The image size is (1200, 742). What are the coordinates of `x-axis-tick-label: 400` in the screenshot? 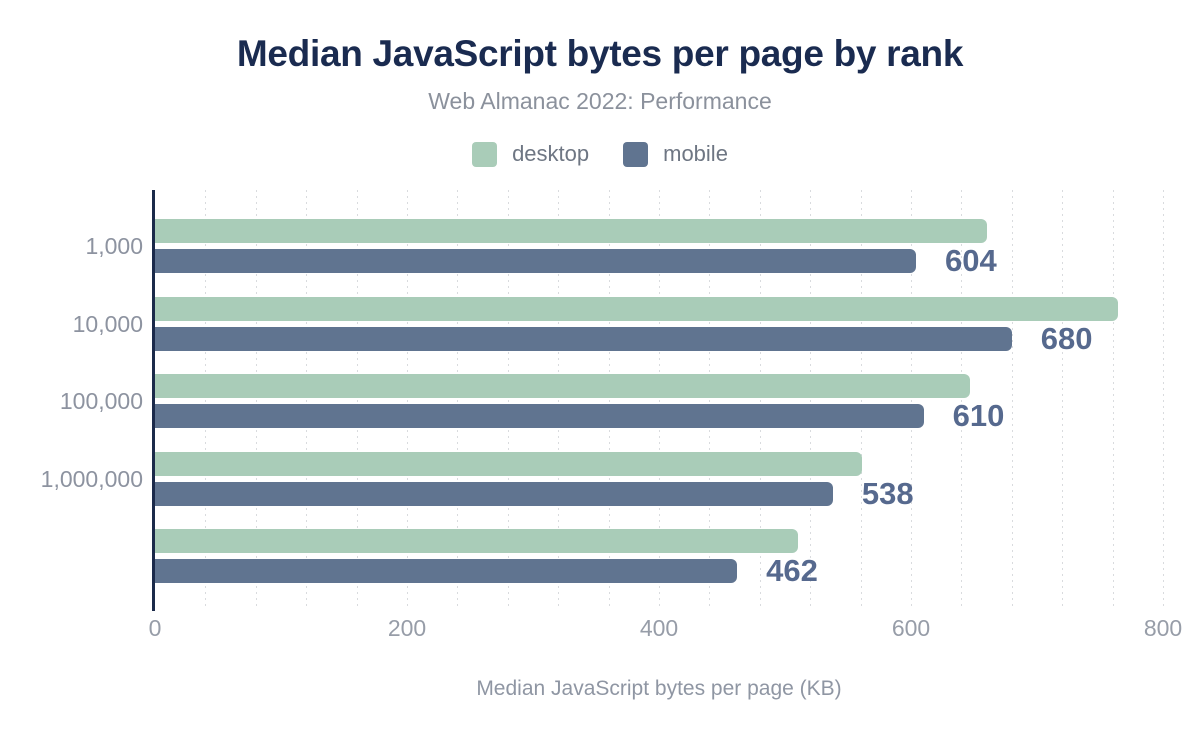 It's located at (659, 628).